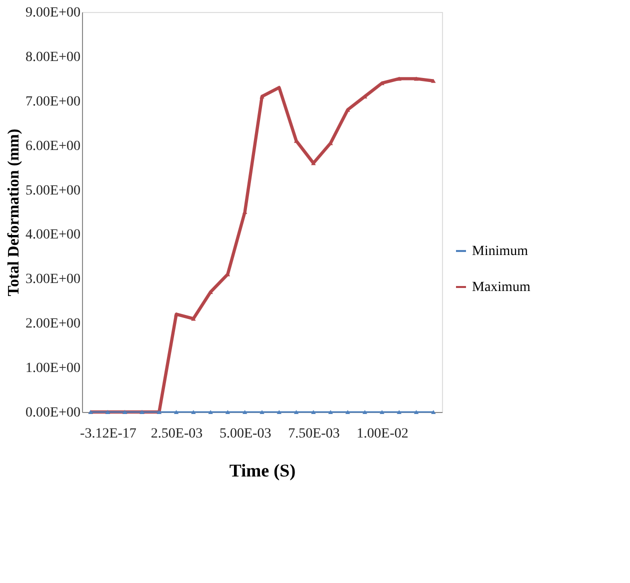  What do you see at coordinates (53, 280) in the screenshot?
I see `y-tick-label: 3.00E+00` at bounding box center [53, 280].